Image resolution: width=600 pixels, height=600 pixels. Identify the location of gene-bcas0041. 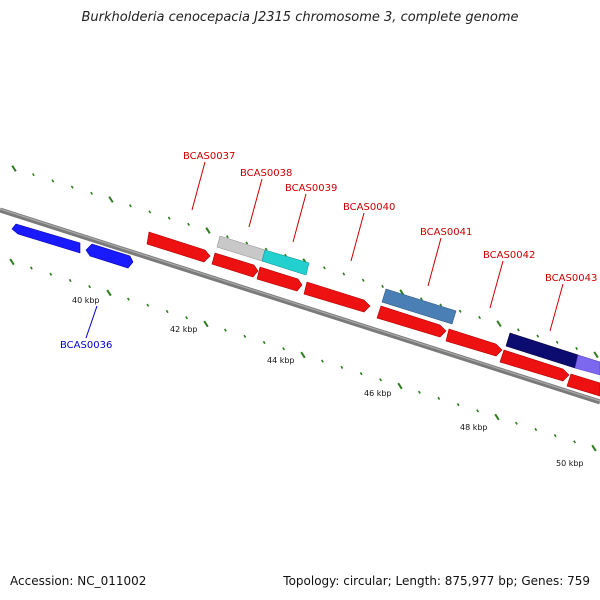
(419, 306).